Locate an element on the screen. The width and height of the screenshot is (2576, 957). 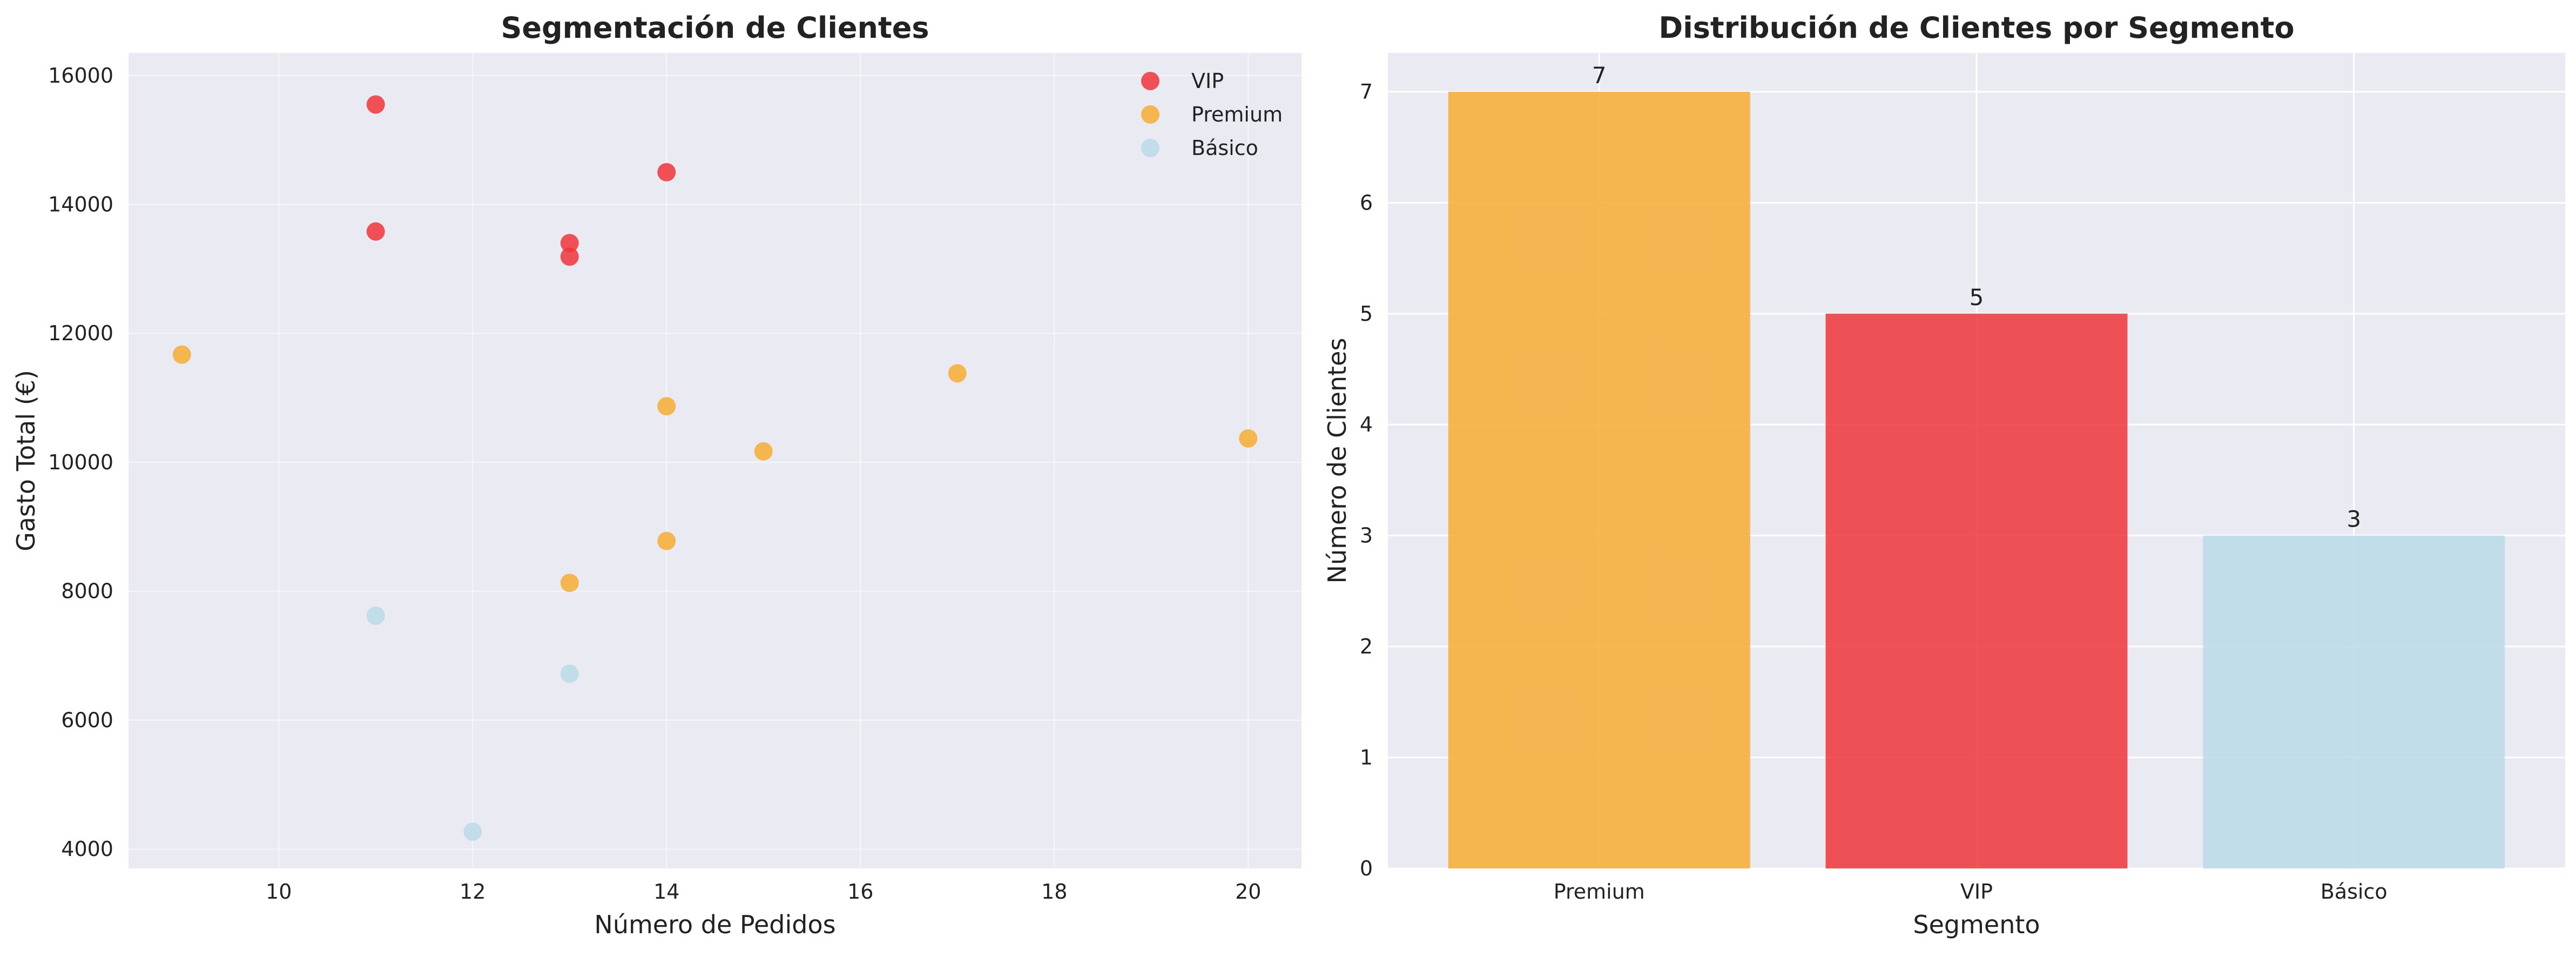
scatter-y-tick-label: 10000 is located at coordinates (80, 462).